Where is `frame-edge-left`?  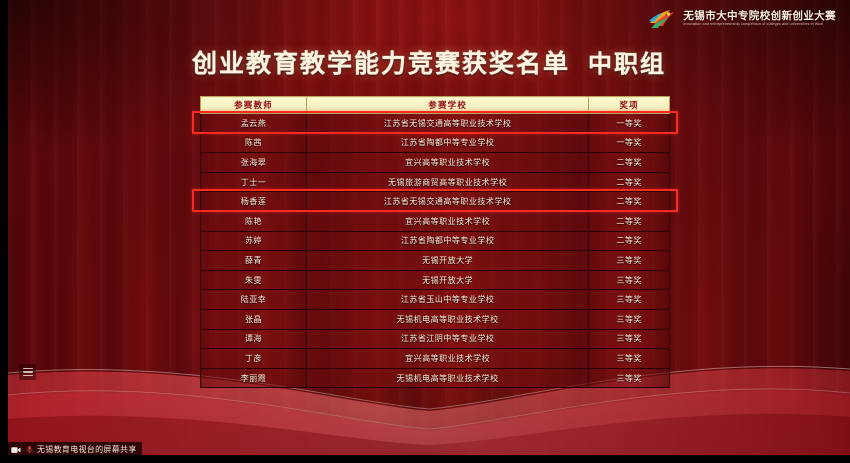
frame-edge-left is located at coordinates (4, 231).